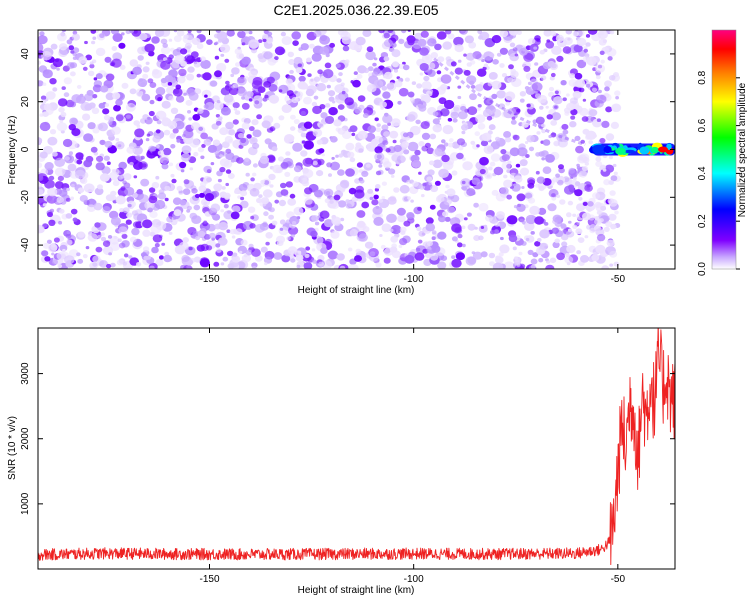 The image size is (750, 600). I want to click on spectrogram-y-tick-label: 40, so click(25, 54).